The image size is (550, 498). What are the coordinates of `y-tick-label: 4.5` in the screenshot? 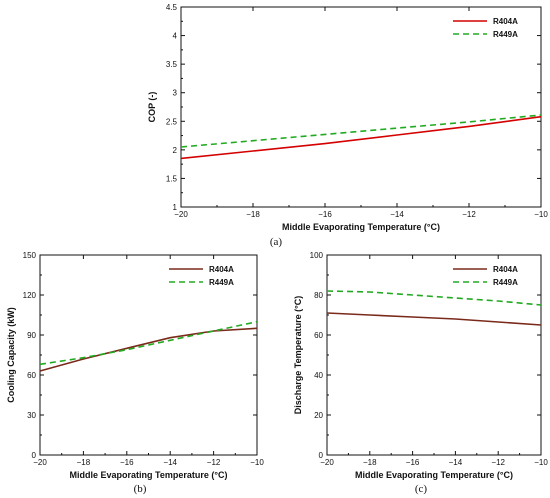 It's located at (172, 7).